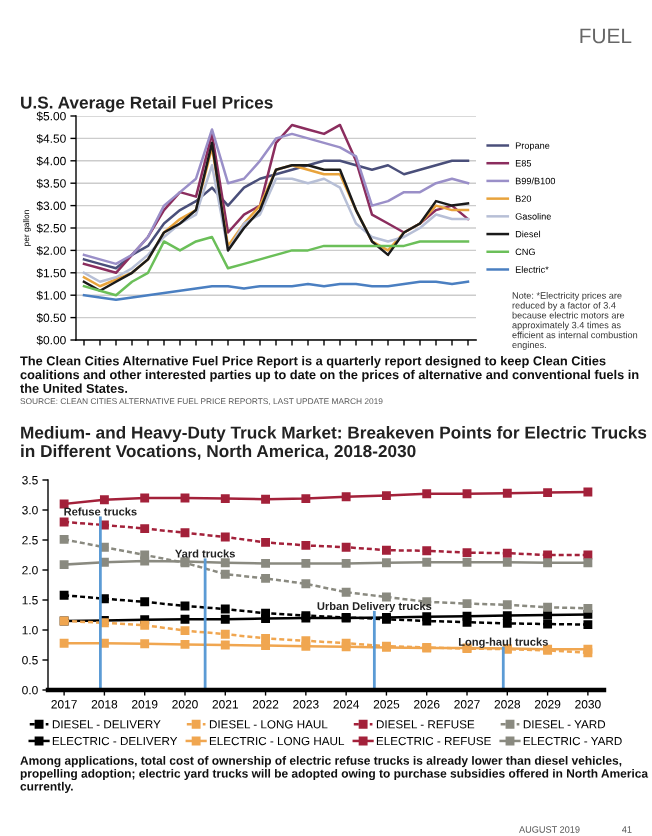 Image resolution: width=652 pixels, height=836 pixels. Describe the element at coordinates (606, 36) in the screenshot. I see `text: FUEL` at that location.